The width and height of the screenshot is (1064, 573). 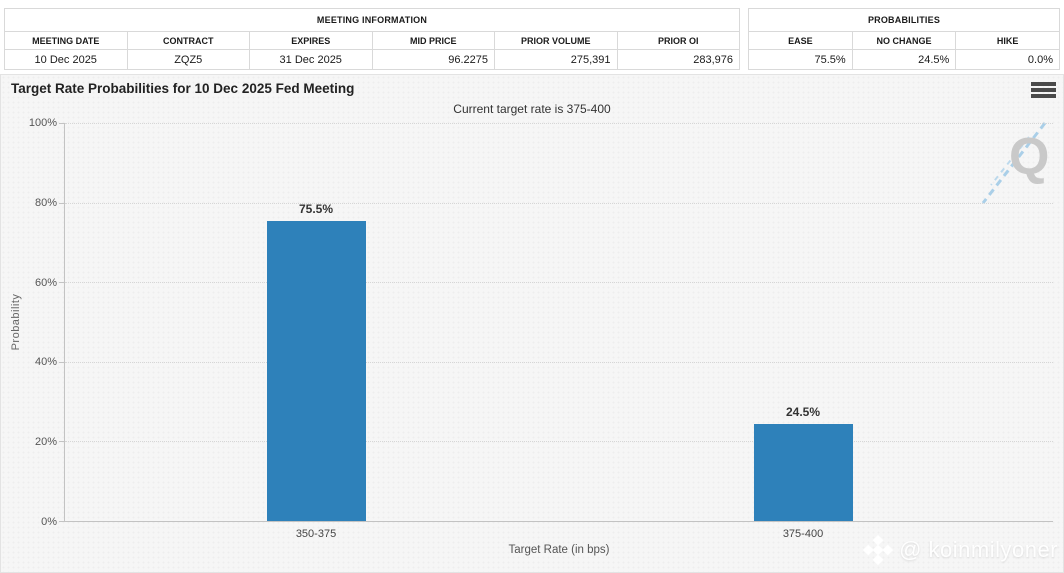 I want to click on y-axis-tick-label: 80%, so click(x=45, y=203).